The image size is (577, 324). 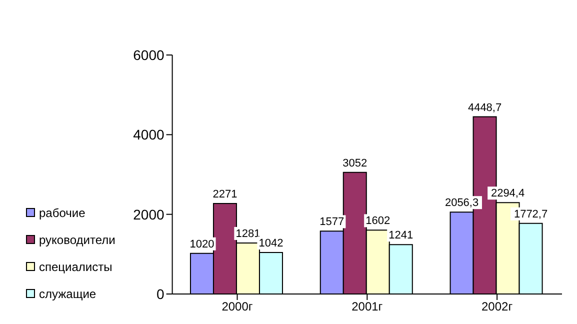 What do you see at coordinates (148, 214) in the screenshot?
I see `y-tick-label: 2000` at bounding box center [148, 214].